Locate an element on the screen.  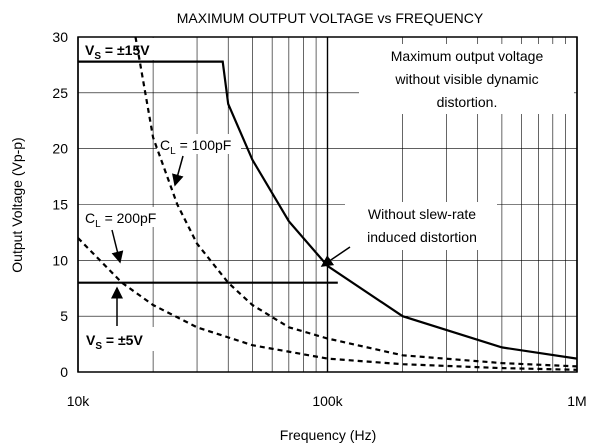
annotation-rest: = 100pF is located at coordinates (204, 145).